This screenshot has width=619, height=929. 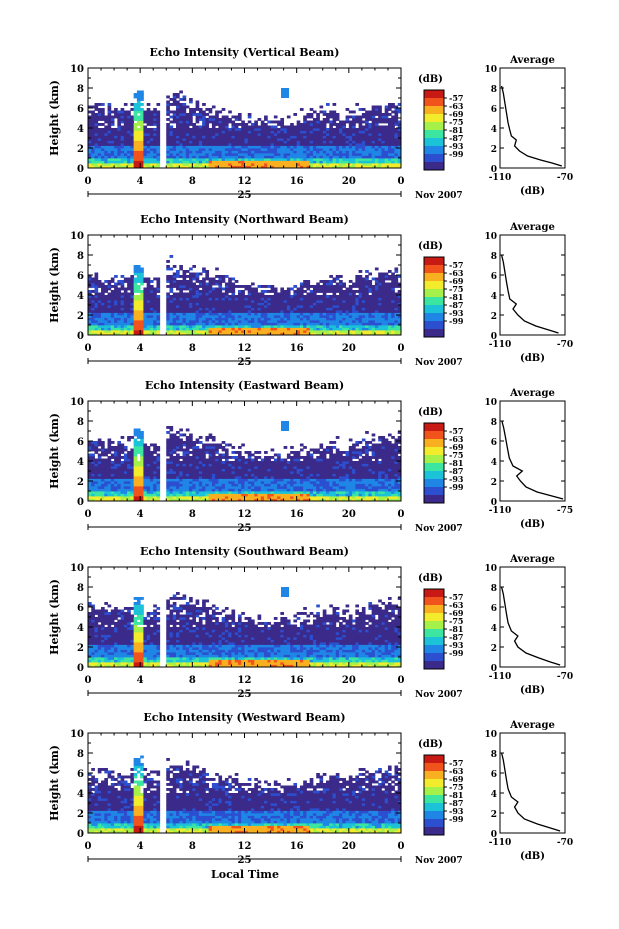 I want to click on panel-title: Echo Intensity (Eastward Beam), so click(x=244, y=385).